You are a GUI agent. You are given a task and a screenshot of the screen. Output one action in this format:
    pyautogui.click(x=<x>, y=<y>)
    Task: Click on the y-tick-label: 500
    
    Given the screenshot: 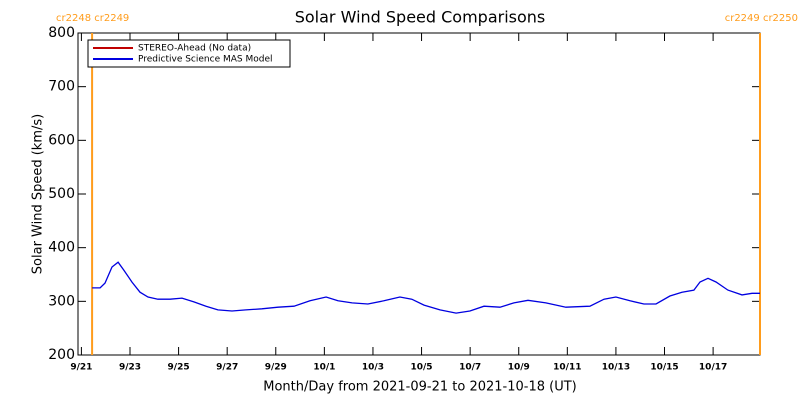 What is the action you would take?
    pyautogui.click(x=61, y=194)
    